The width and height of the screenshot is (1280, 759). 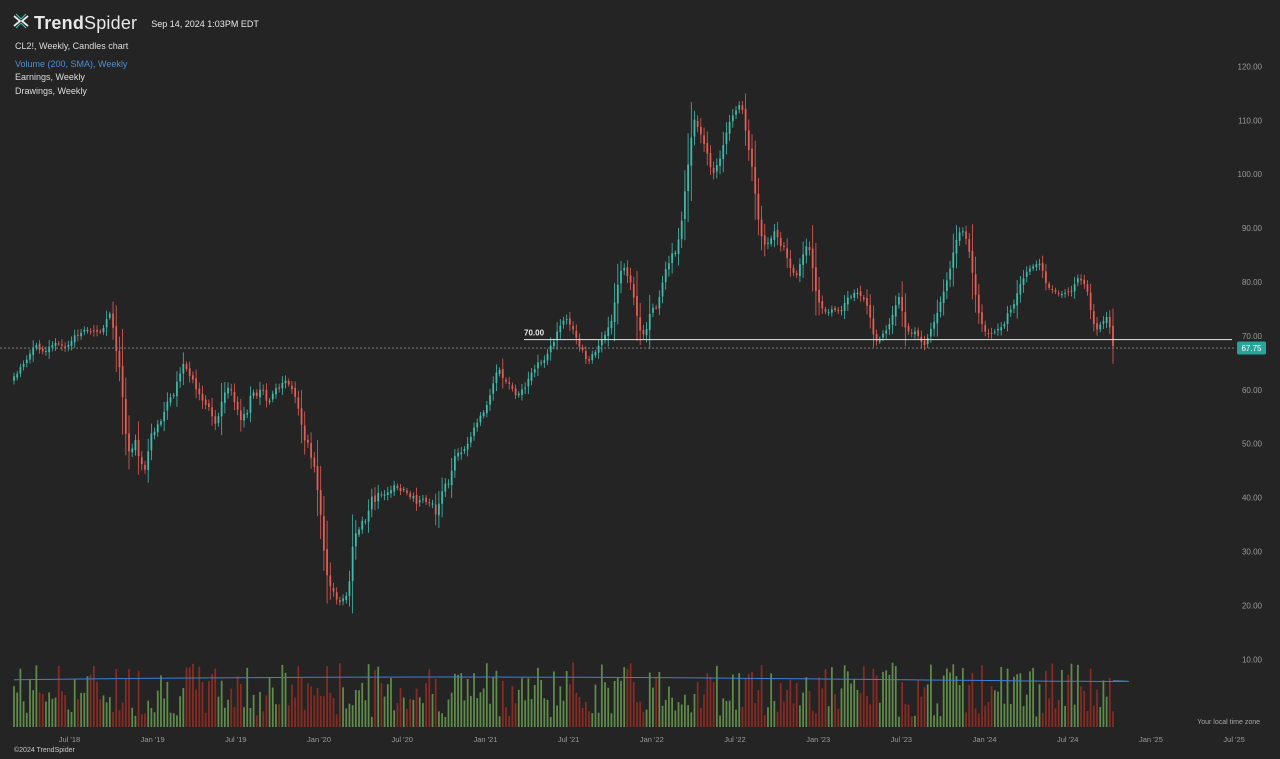 What do you see at coordinates (1151, 739) in the screenshot?
I see `x-tick-label: Jan '25` at bounding box center [1151, 739].